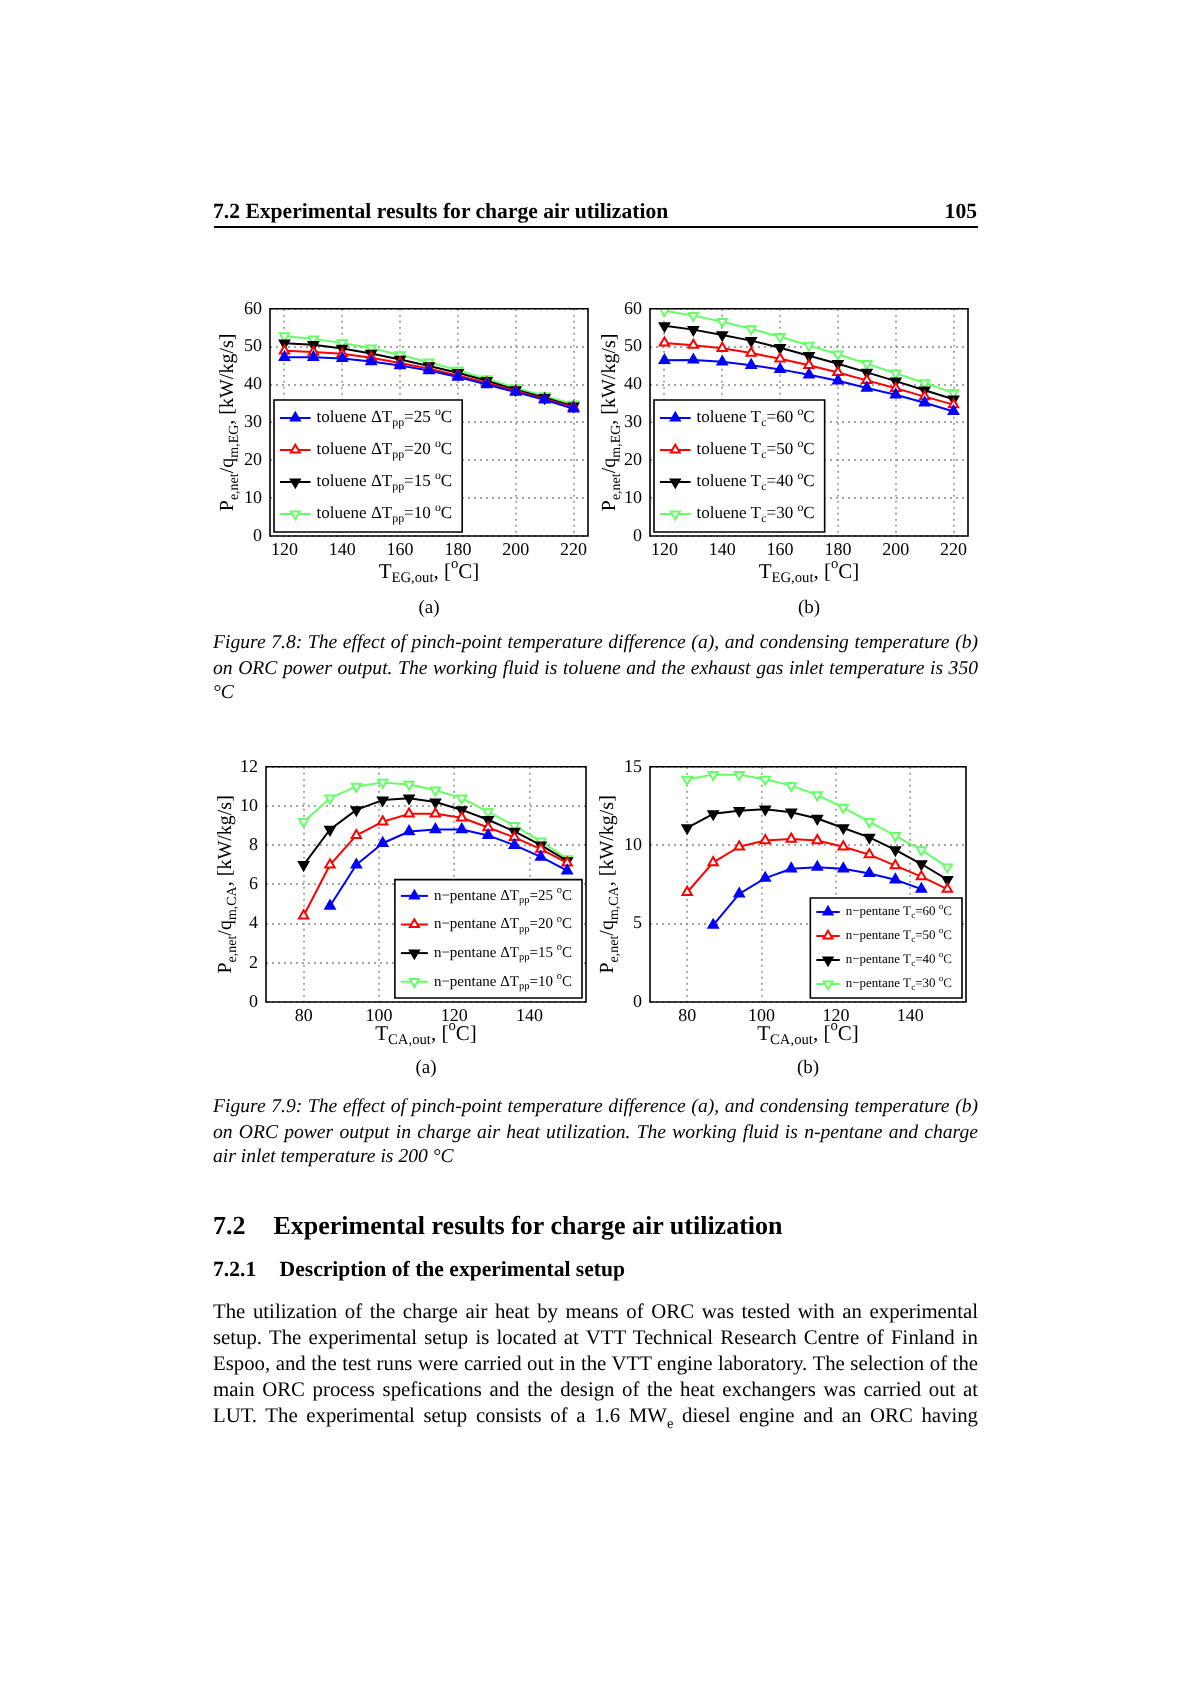 This screenshot has height=1684, width=1190. What do you see at coordinates (419, 1269) in the screenshot?
I see `text: 7.2.1 Description of the experimental setup` at bounding box center [419, 1269].